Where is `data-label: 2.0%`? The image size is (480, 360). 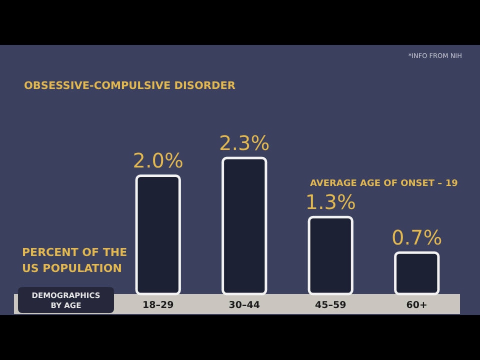
data-label: 2.0% is located at coordinates (158, 160).